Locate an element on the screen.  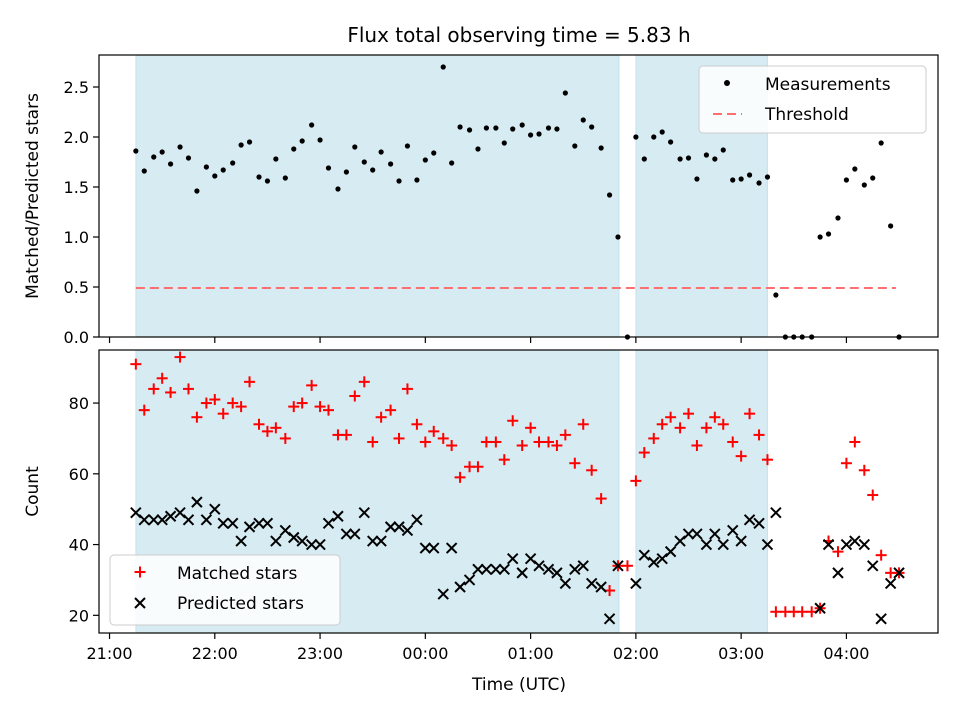
x-axis-ticks: 21:00 22:00 23:00 00:00 01:00 02:00 03:00 04:00 is located at coordinates (477, 648).